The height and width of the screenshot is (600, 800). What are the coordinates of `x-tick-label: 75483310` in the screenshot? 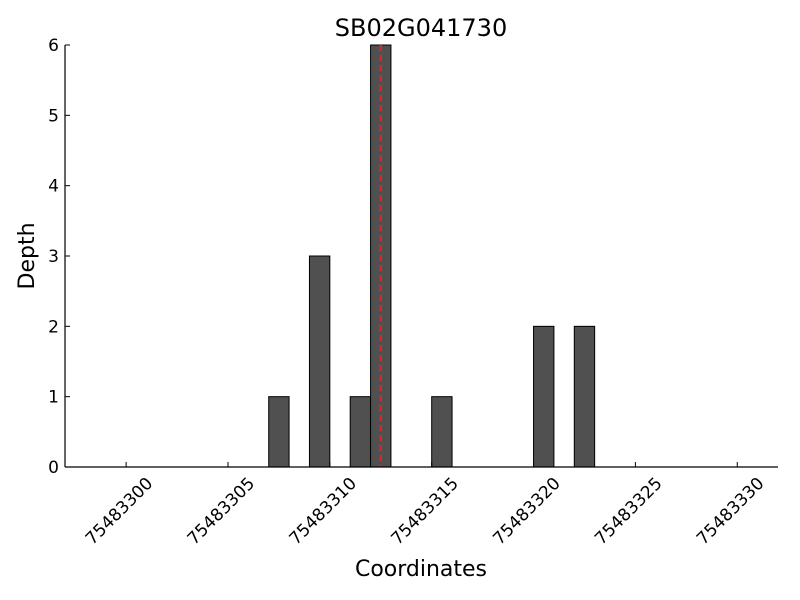 It's located at (323, 511).